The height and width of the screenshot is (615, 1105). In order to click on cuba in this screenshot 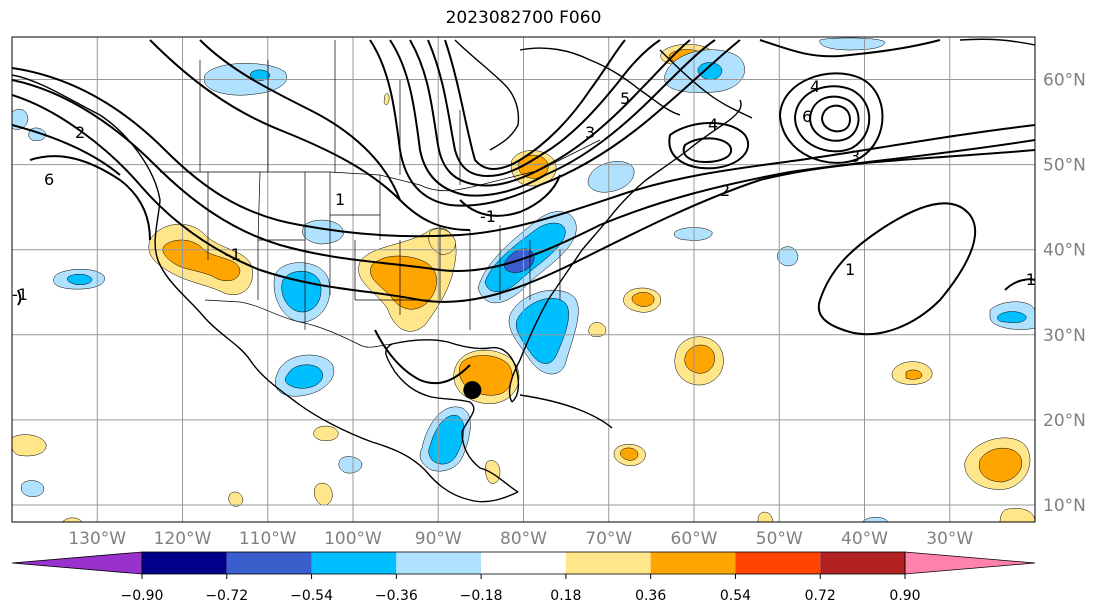, I will do `click(566, 411)`.